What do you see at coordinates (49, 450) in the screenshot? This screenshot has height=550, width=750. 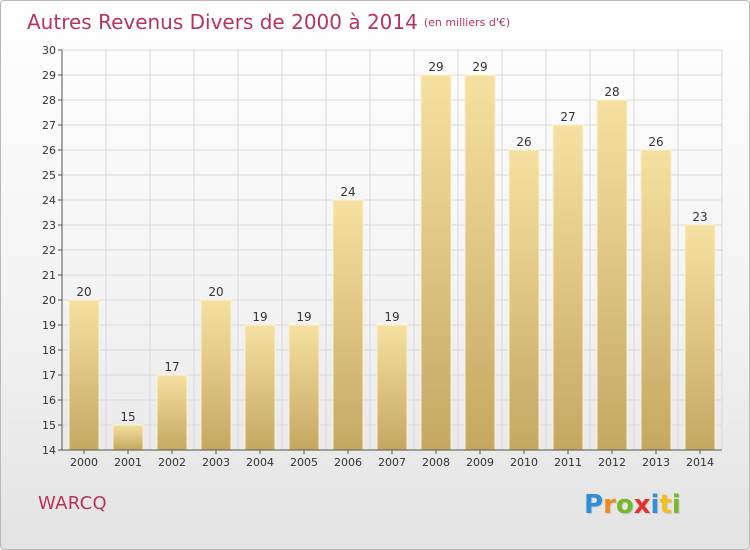 I see `y-tick-label: 14` at bounding box center [49, 450].